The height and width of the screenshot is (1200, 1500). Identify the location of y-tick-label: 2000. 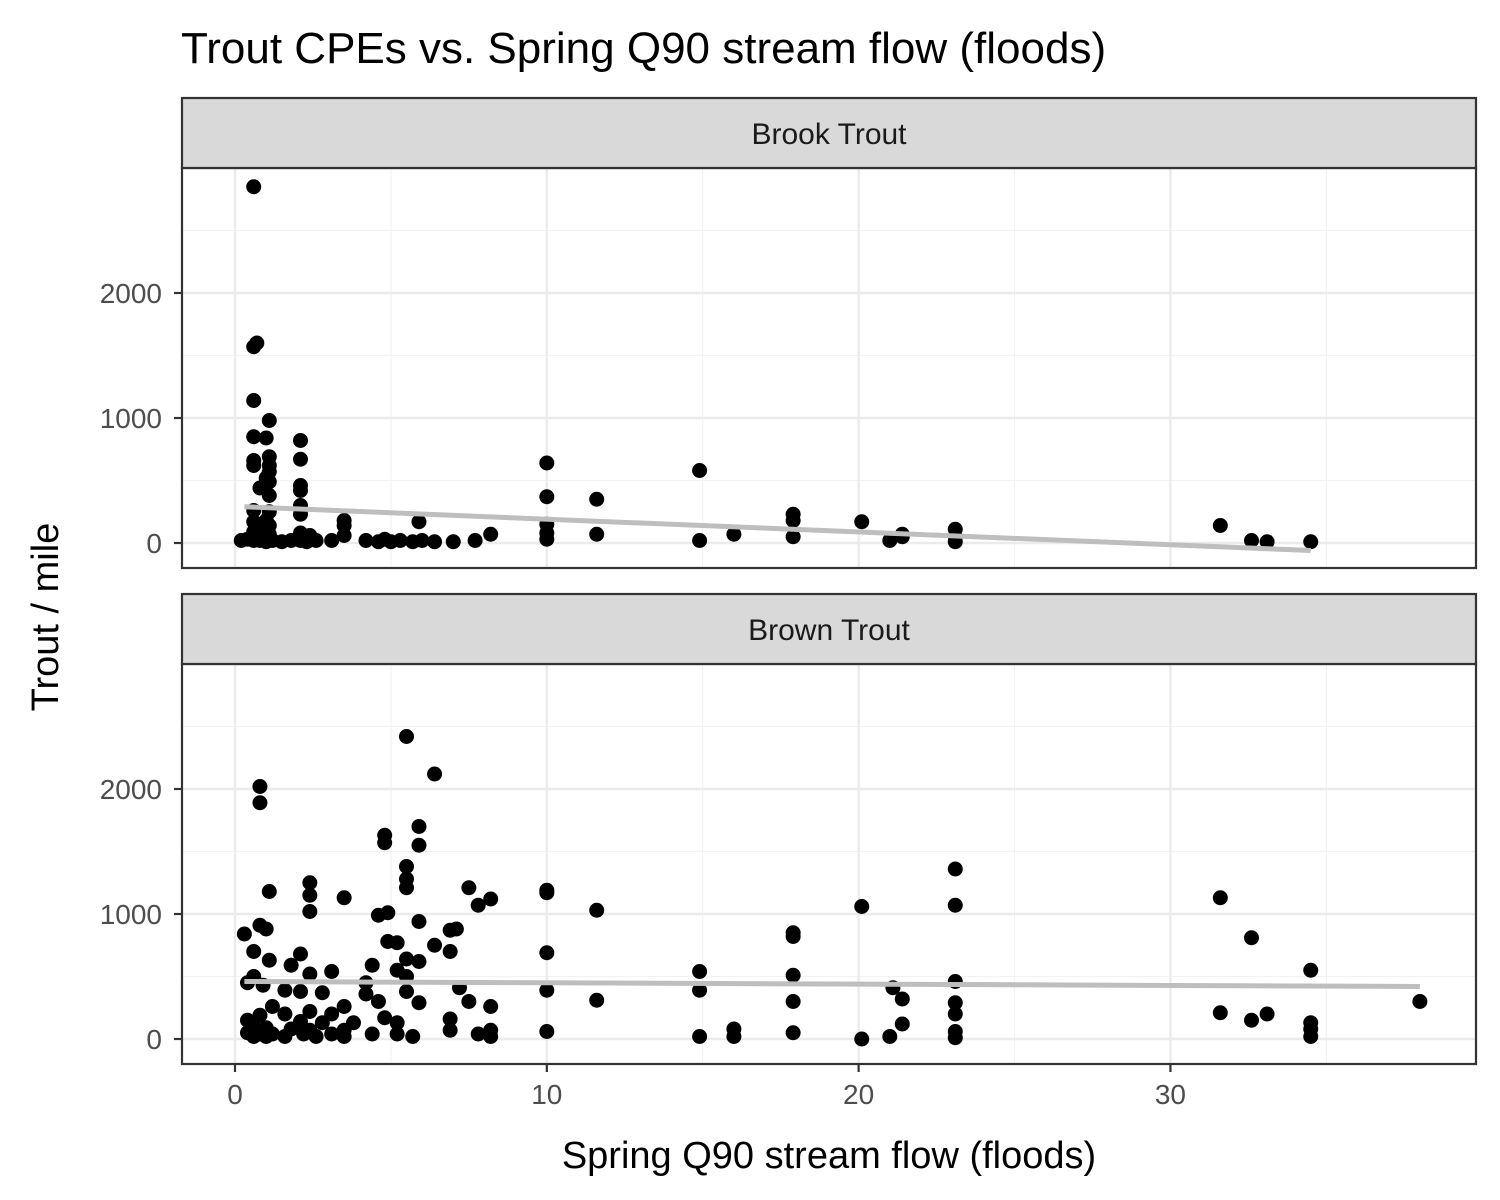
(131, 293).